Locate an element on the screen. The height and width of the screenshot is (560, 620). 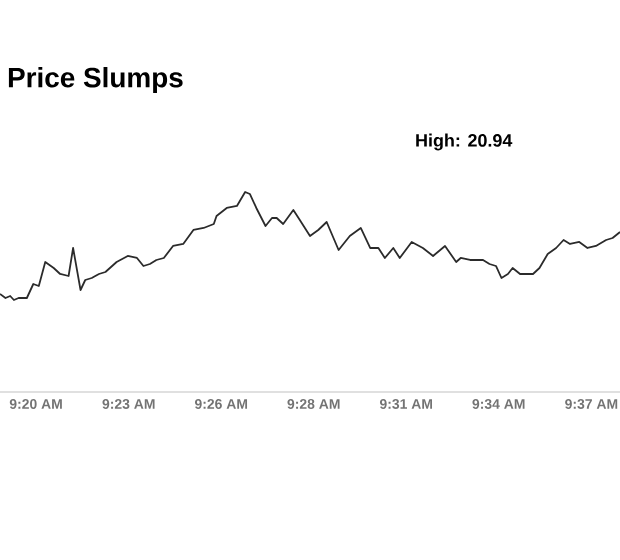
text: High: 20.94 is located at coordinates (464, 142).